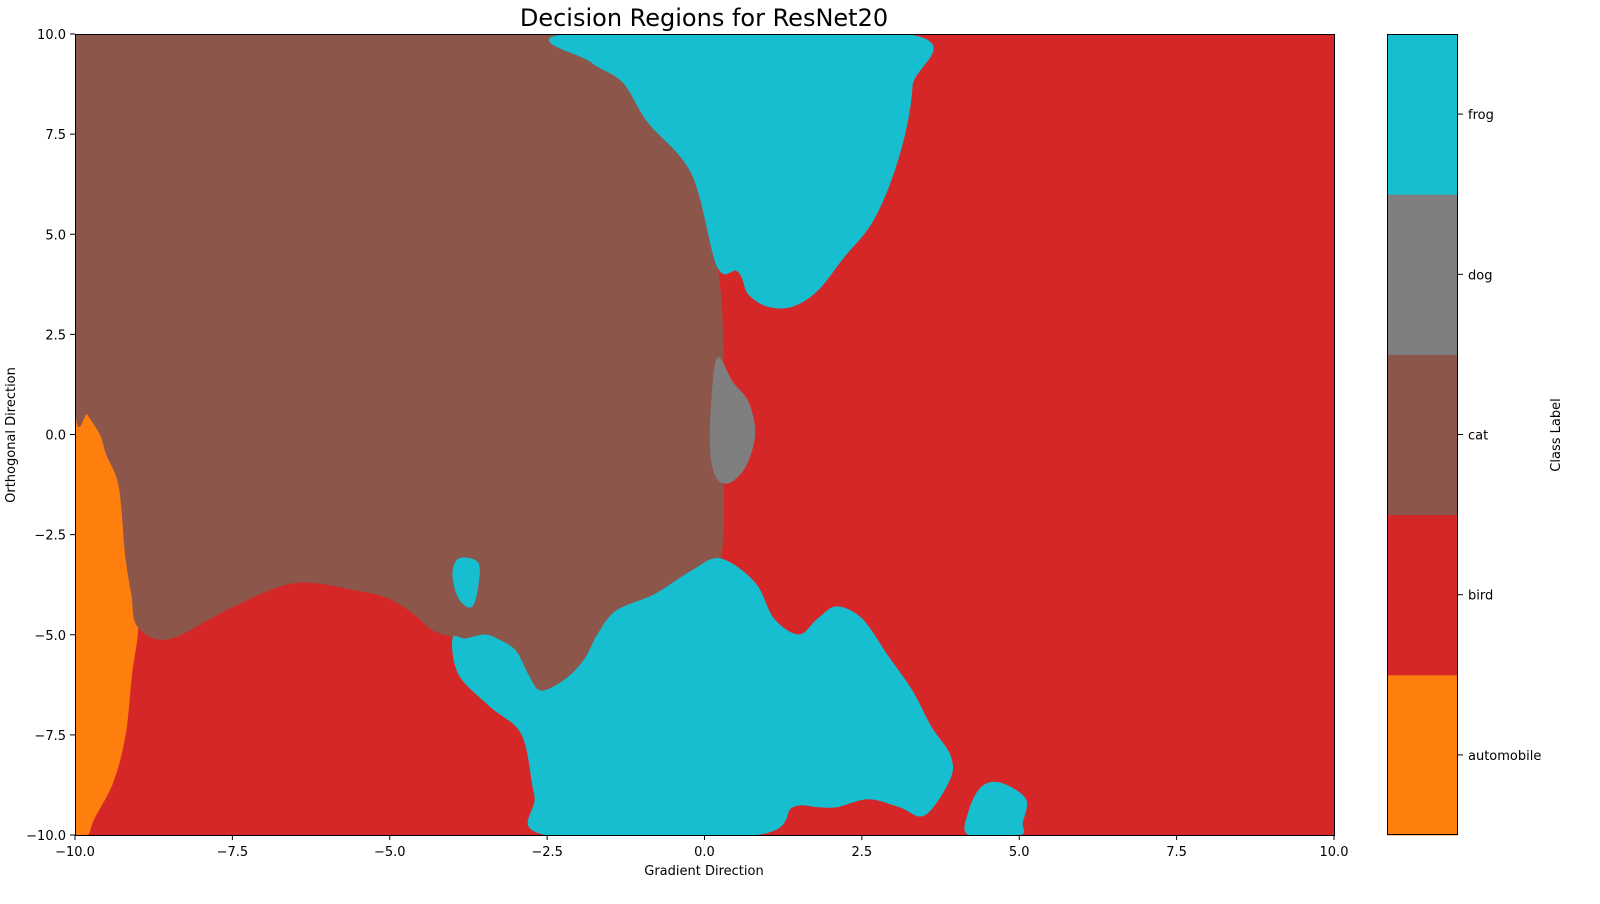 The width and height of the screenshot is (1600, 904). What do you see at coordinates (1480, 275) in the screenshot?
I see `colorbar-label-dog: dog` at bounding box center [1480, 275].